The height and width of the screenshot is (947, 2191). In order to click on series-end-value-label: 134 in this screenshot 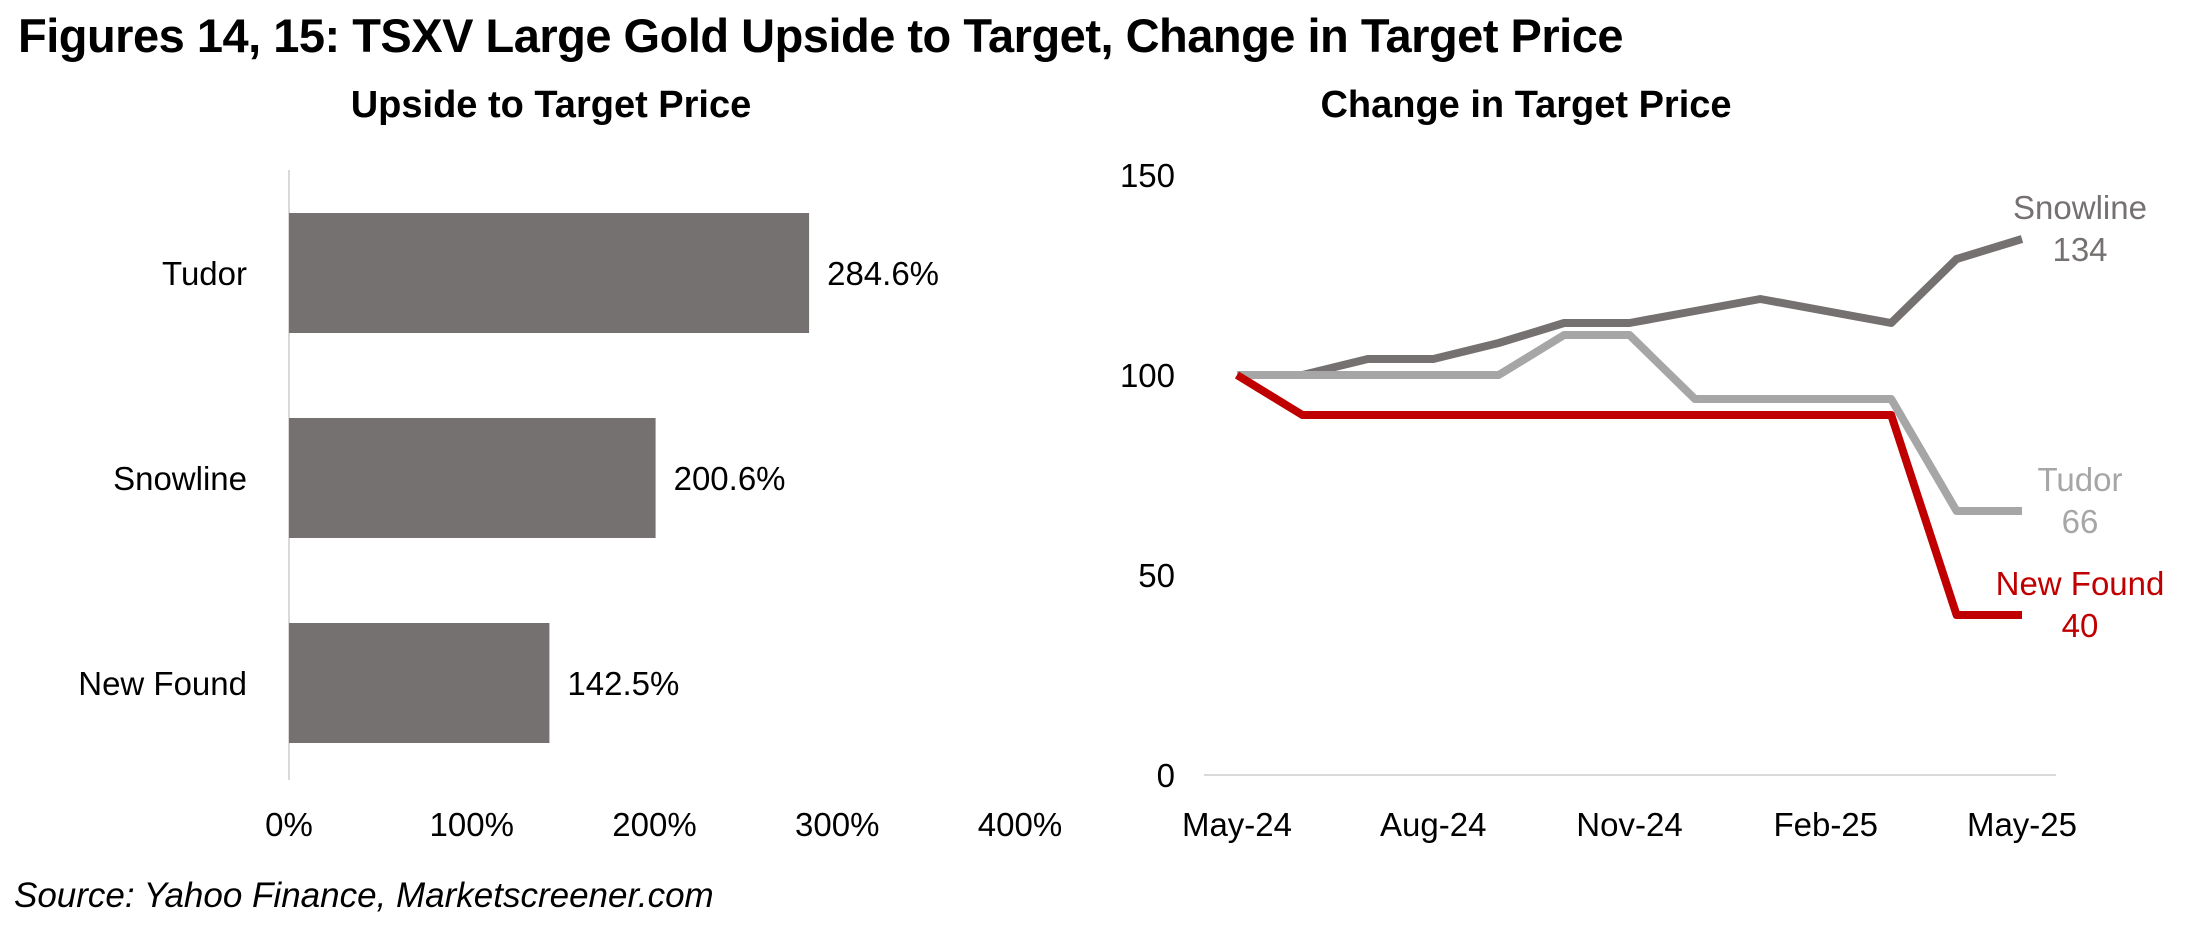, I will do `click(2079, 249)`.